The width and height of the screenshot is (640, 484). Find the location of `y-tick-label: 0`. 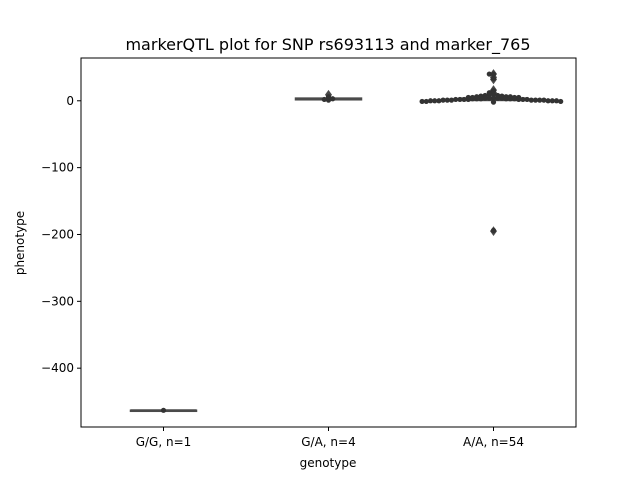

y-tick-label: 0 is located at coordinates (70, 101).